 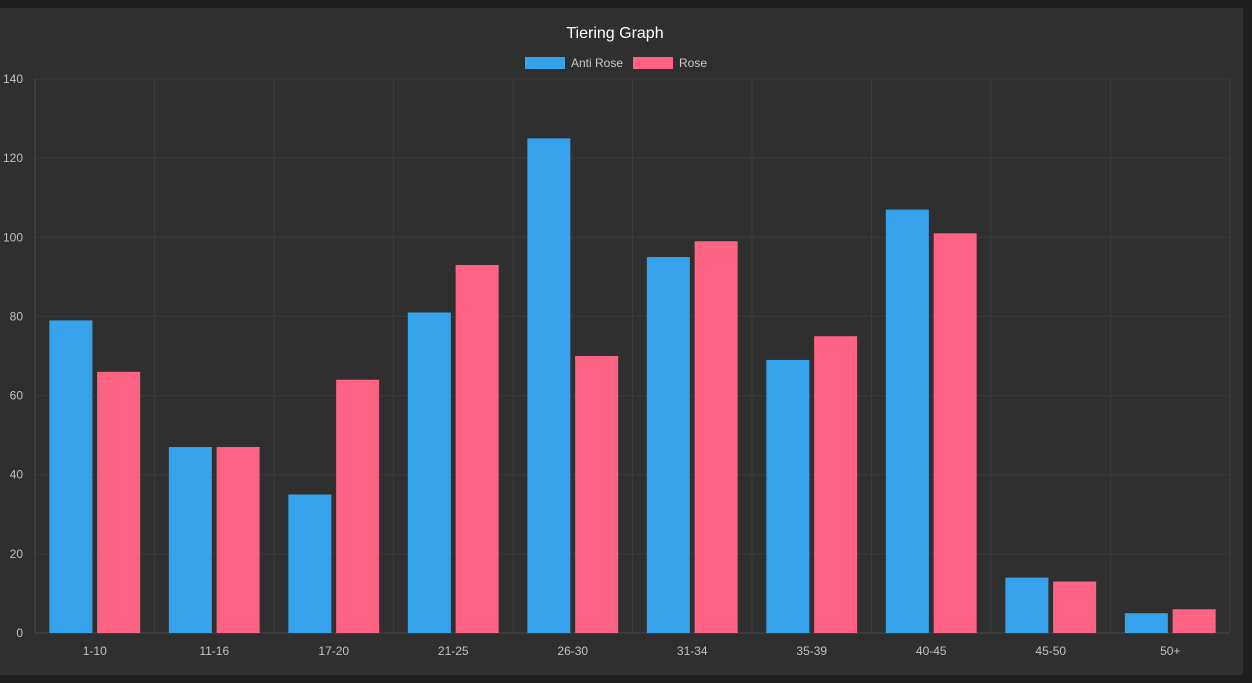 I want to click on x-tick-label: 21-25, so click(x=453, y=651).